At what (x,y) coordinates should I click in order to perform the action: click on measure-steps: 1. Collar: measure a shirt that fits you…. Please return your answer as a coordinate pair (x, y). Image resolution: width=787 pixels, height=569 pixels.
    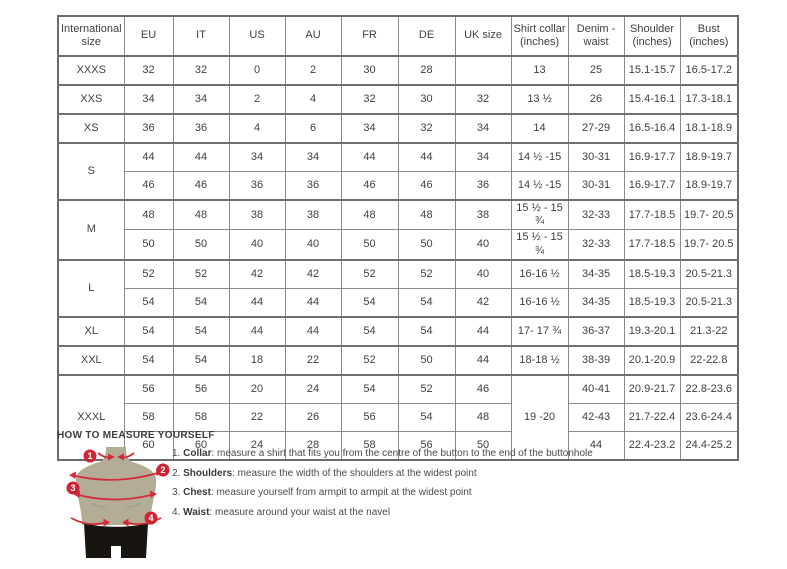
    Looking at the image, I should click on (452, 487).